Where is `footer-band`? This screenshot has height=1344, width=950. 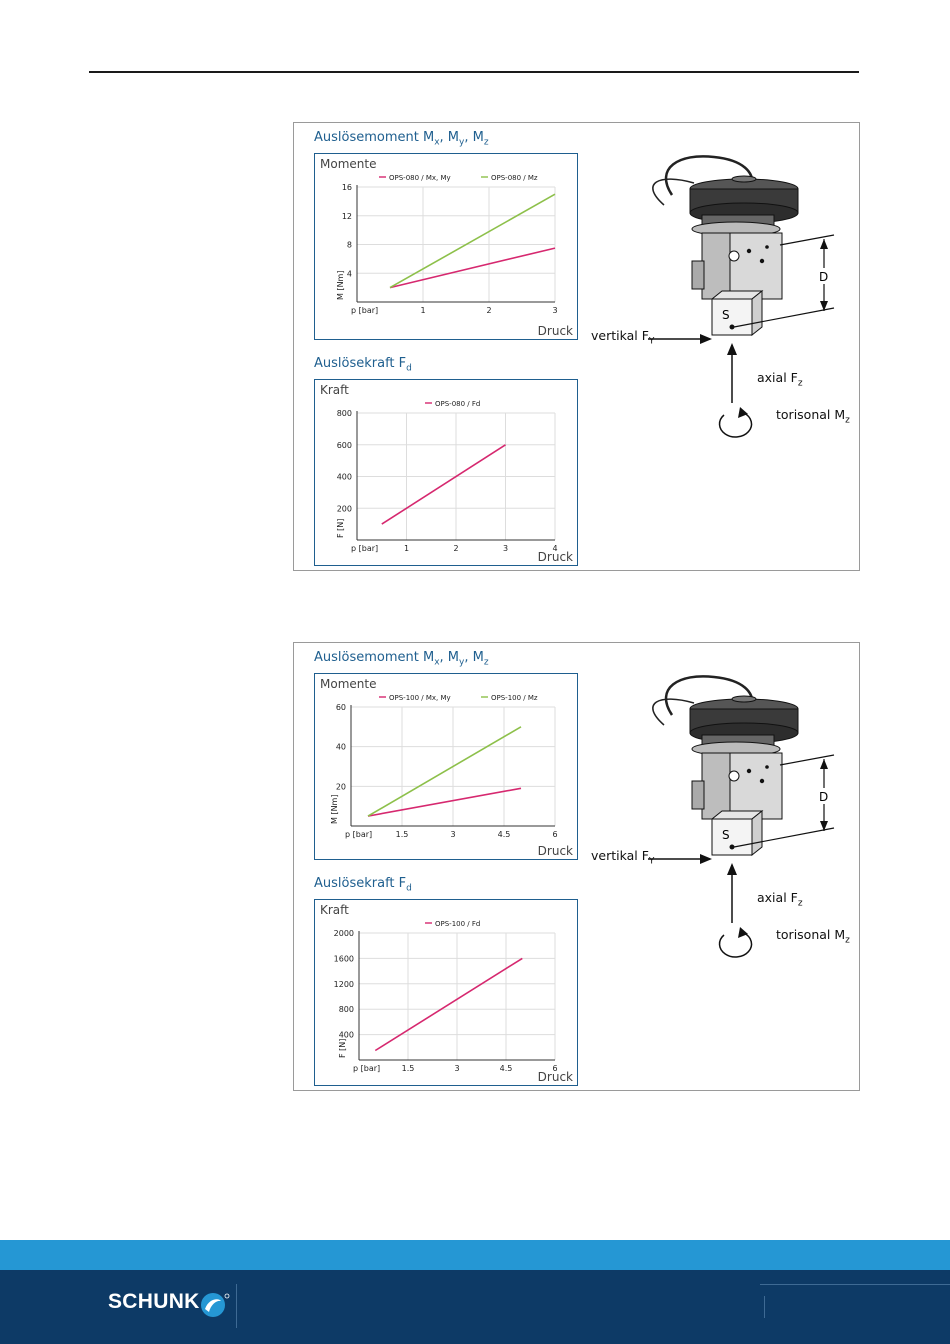 footer-band is located at coordinates (475, 1307).